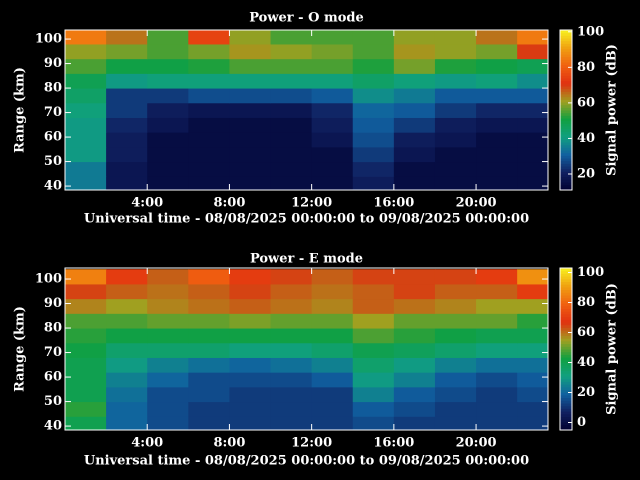  I want to click on colorbar-tick-label: 20, so click(586, 392).